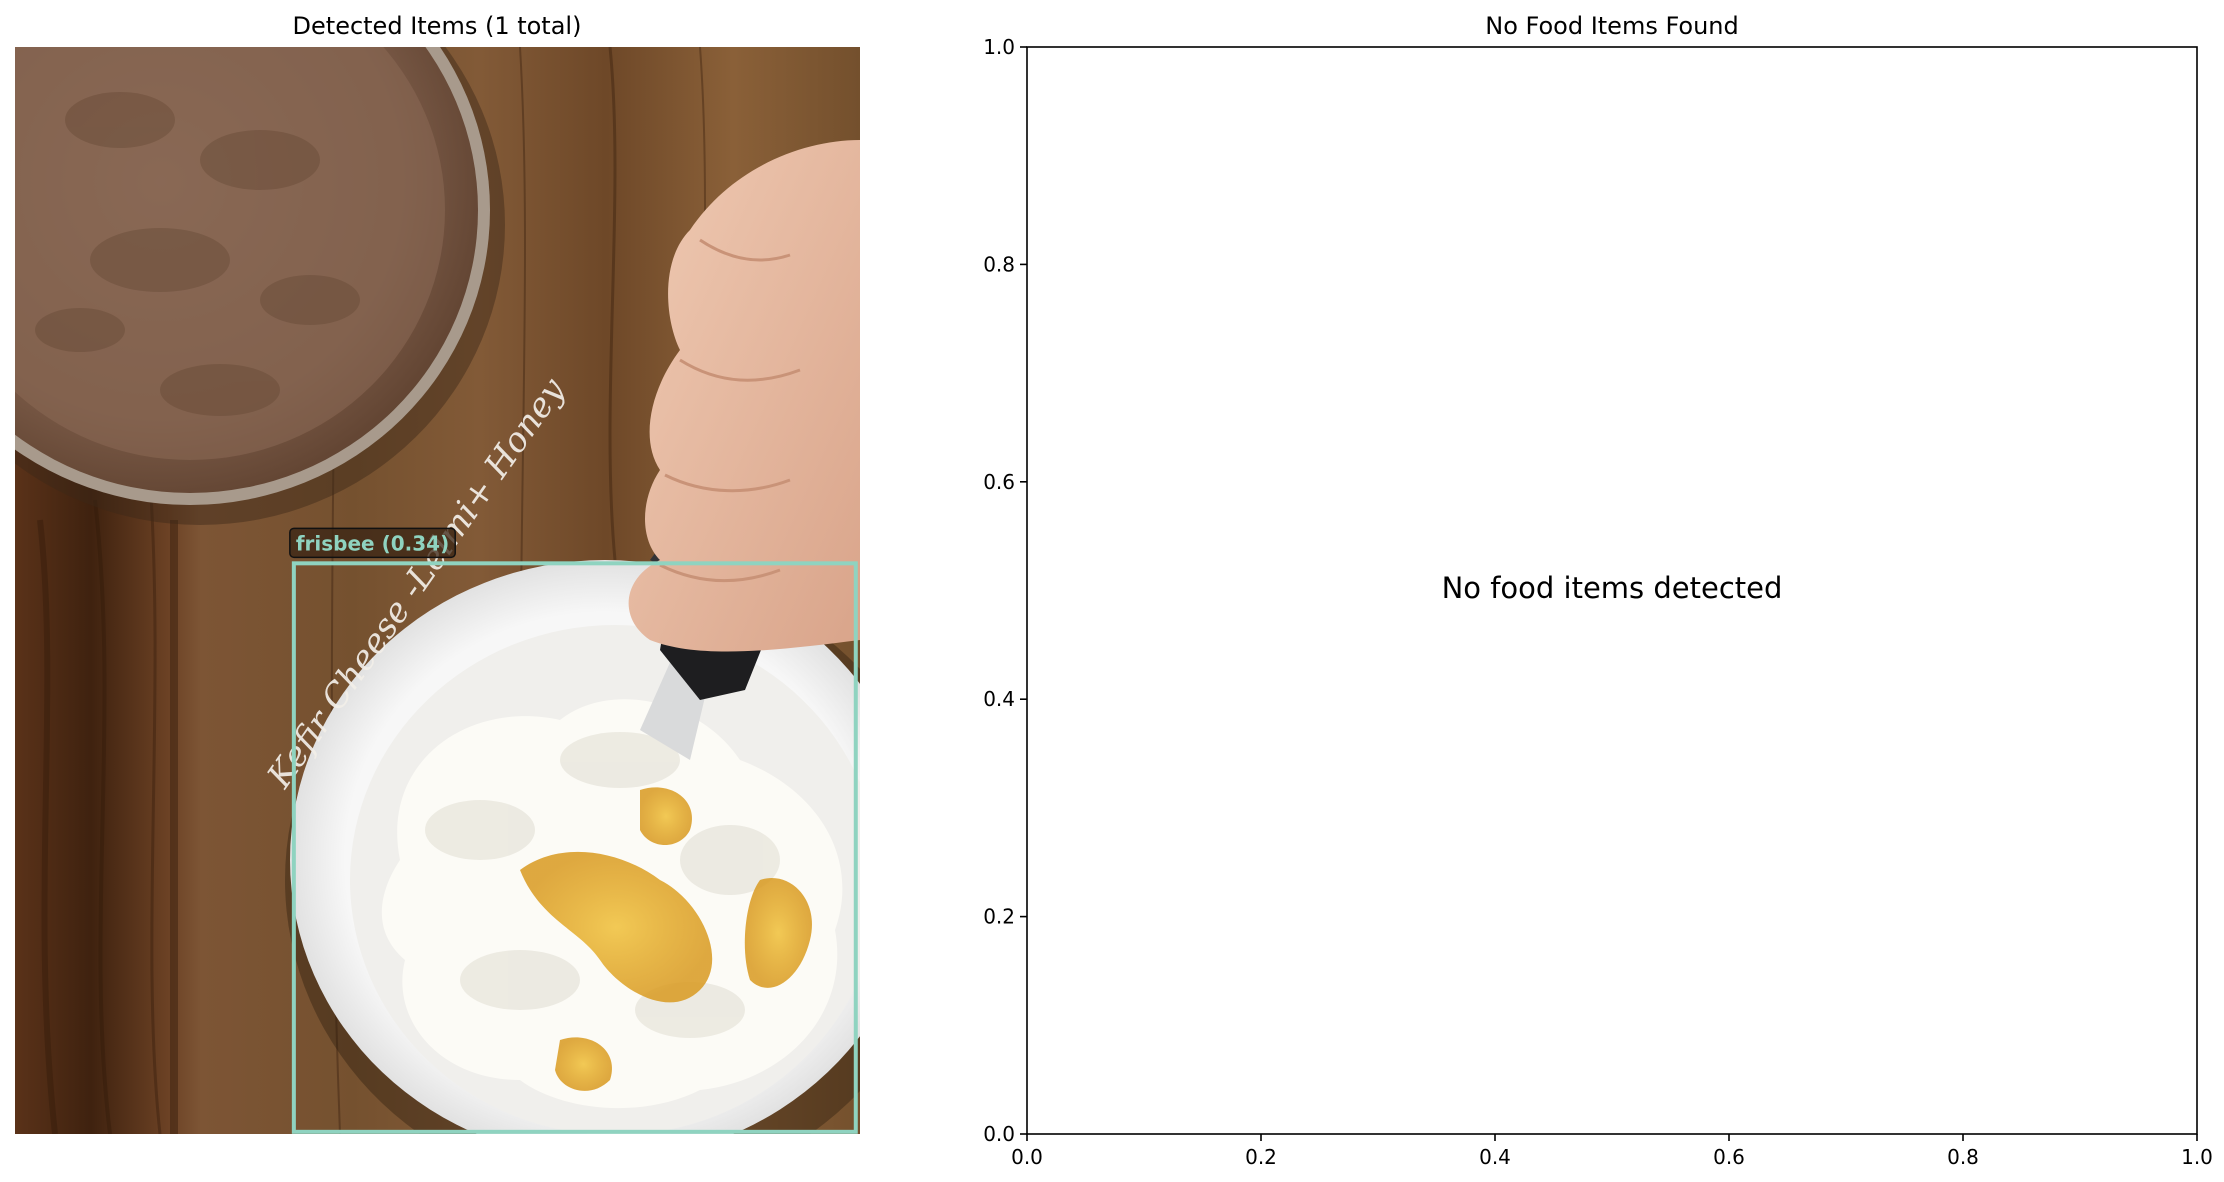 Image resolution: width=2224 pixels, height=1182 pixels. What do you see at coordinates (1005, 590) in the screenshot?
I see `y-axis: 0.0 0.2 0.4 0.6 0.8 1.0` at bounding box center [1005, 590].